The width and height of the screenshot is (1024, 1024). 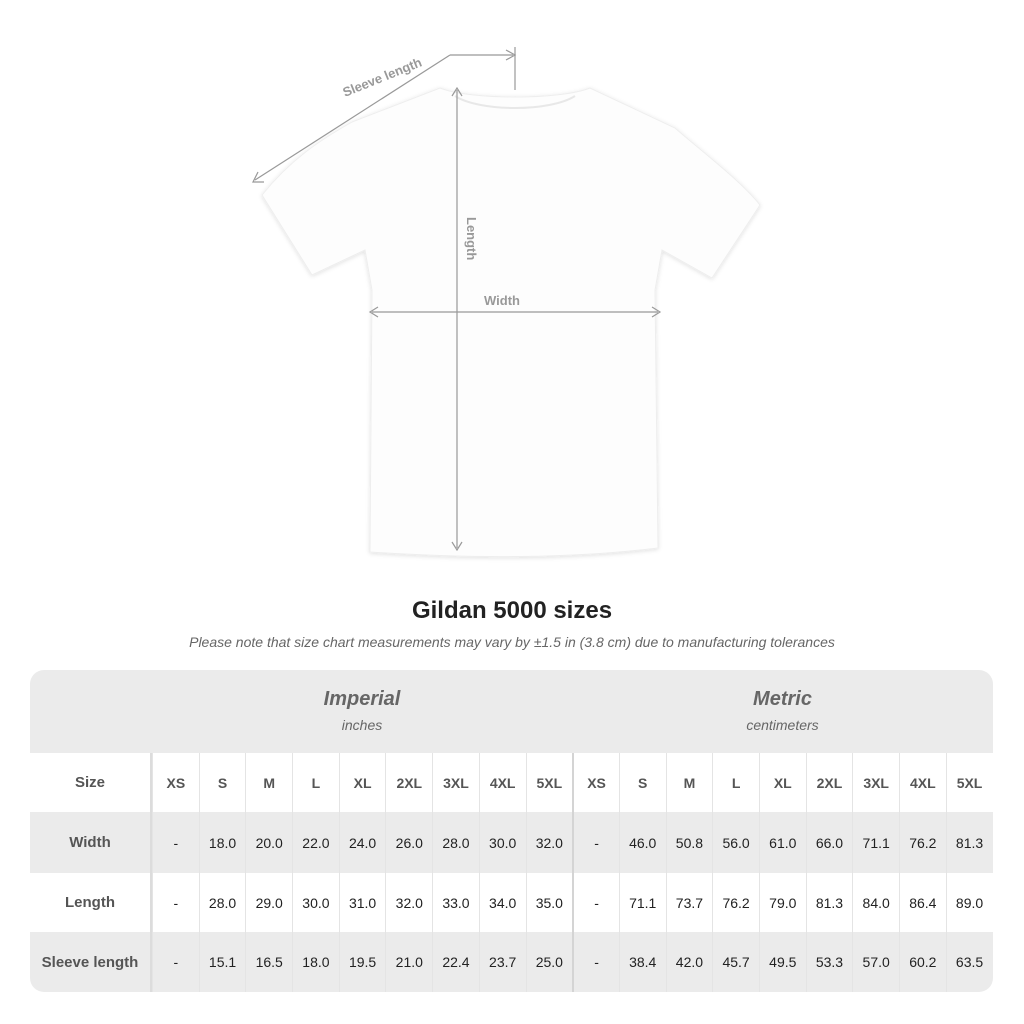 What do you see at coordinates (549, 962) in the screenshot?
I see `imperial-value: 25.0` at bounding box center [549, 962].